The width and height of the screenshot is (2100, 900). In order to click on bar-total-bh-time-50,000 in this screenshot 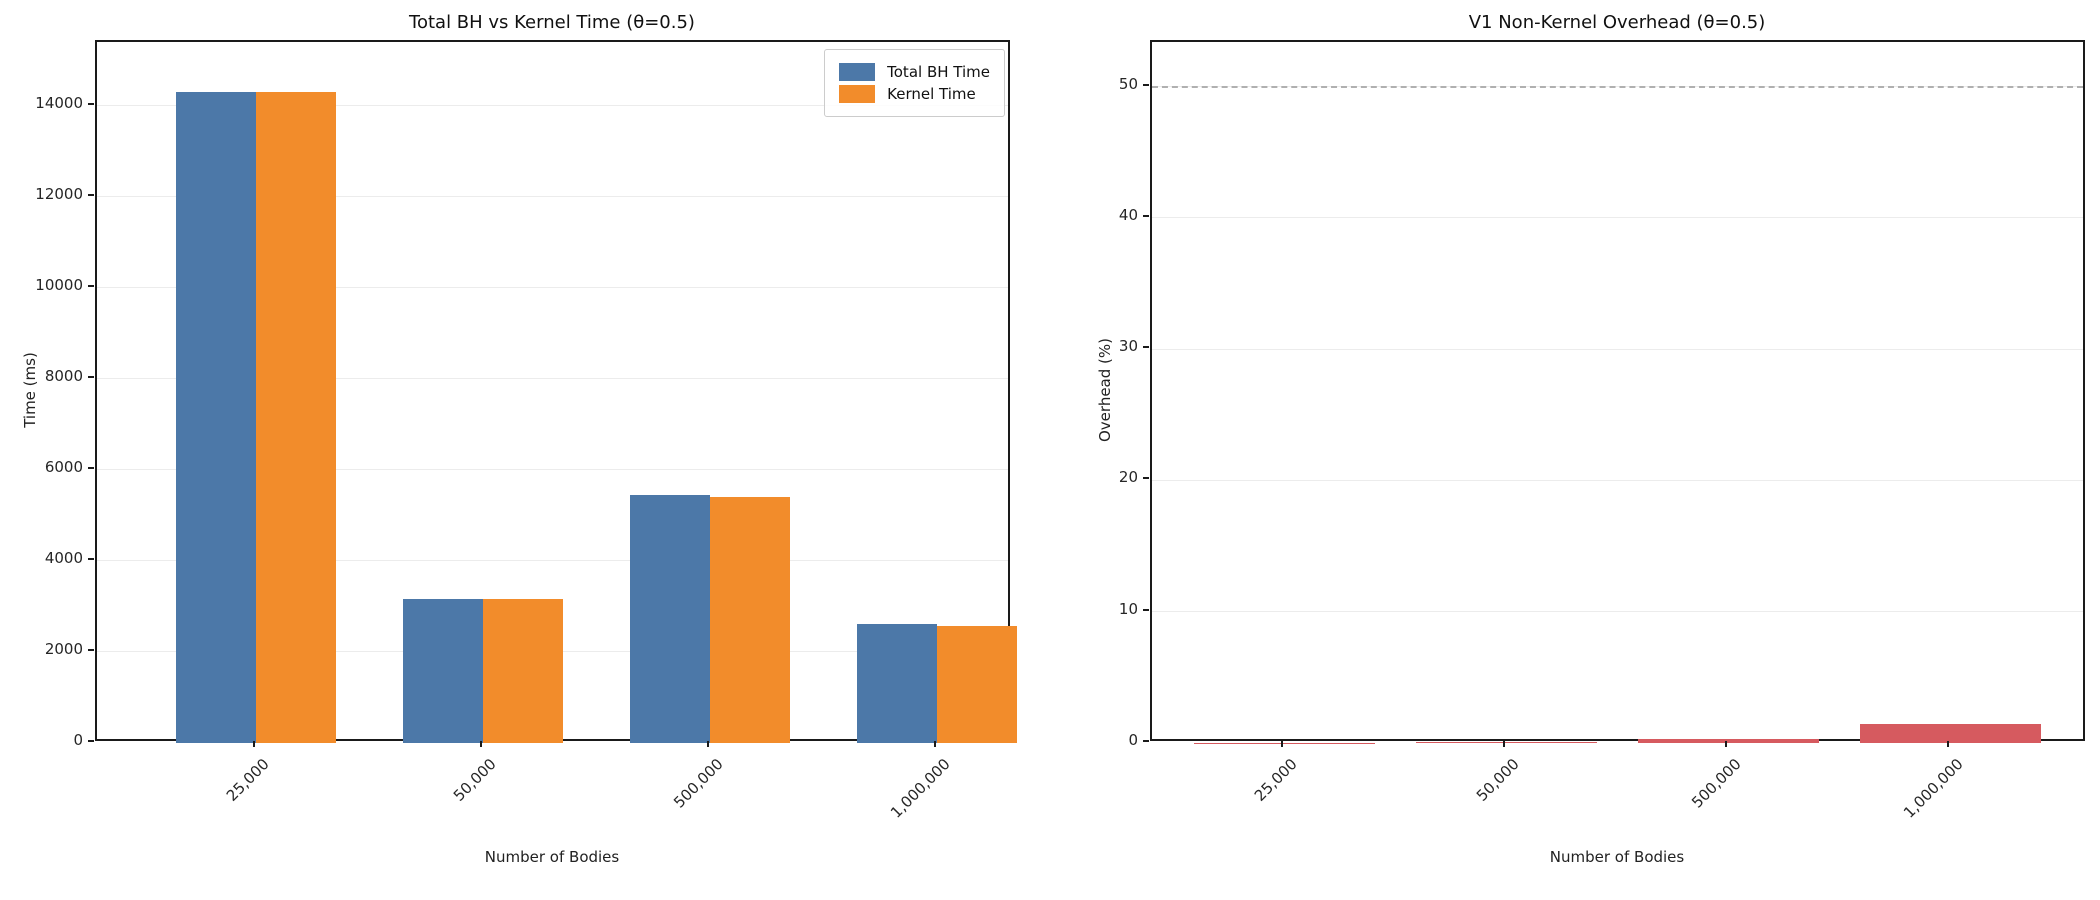, I will do `click(443, 670)`.